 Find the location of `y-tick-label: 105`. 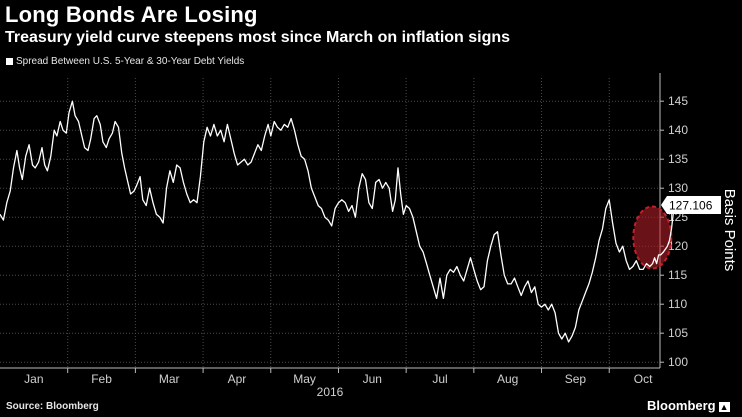

y-tick-label: 105 is located at coordinates (678, 333).